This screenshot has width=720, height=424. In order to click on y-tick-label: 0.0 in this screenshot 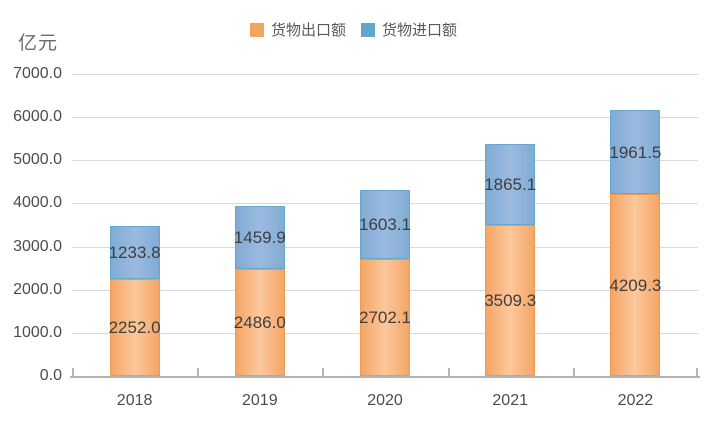, I will do `click(50, 375)`.